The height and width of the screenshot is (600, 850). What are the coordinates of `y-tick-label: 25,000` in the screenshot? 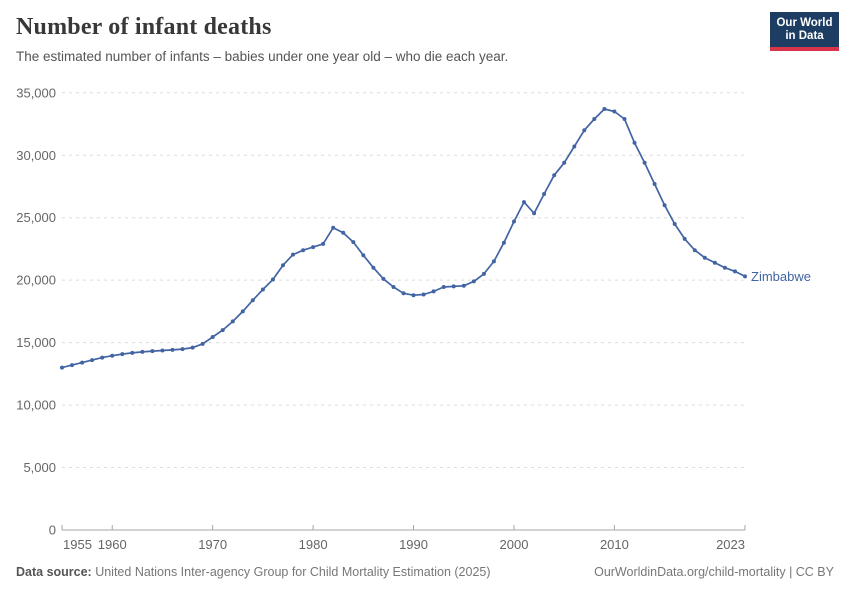 It's located at (36, 217).